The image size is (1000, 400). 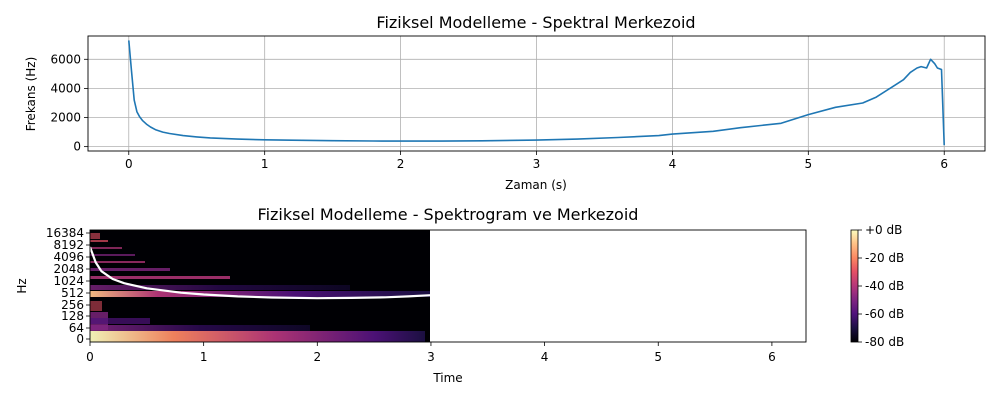 What do you see at coordinates (401, 164) in the screenshot?
I see `chart1-x-tick-label: 2` at bounding box center [401, 164].